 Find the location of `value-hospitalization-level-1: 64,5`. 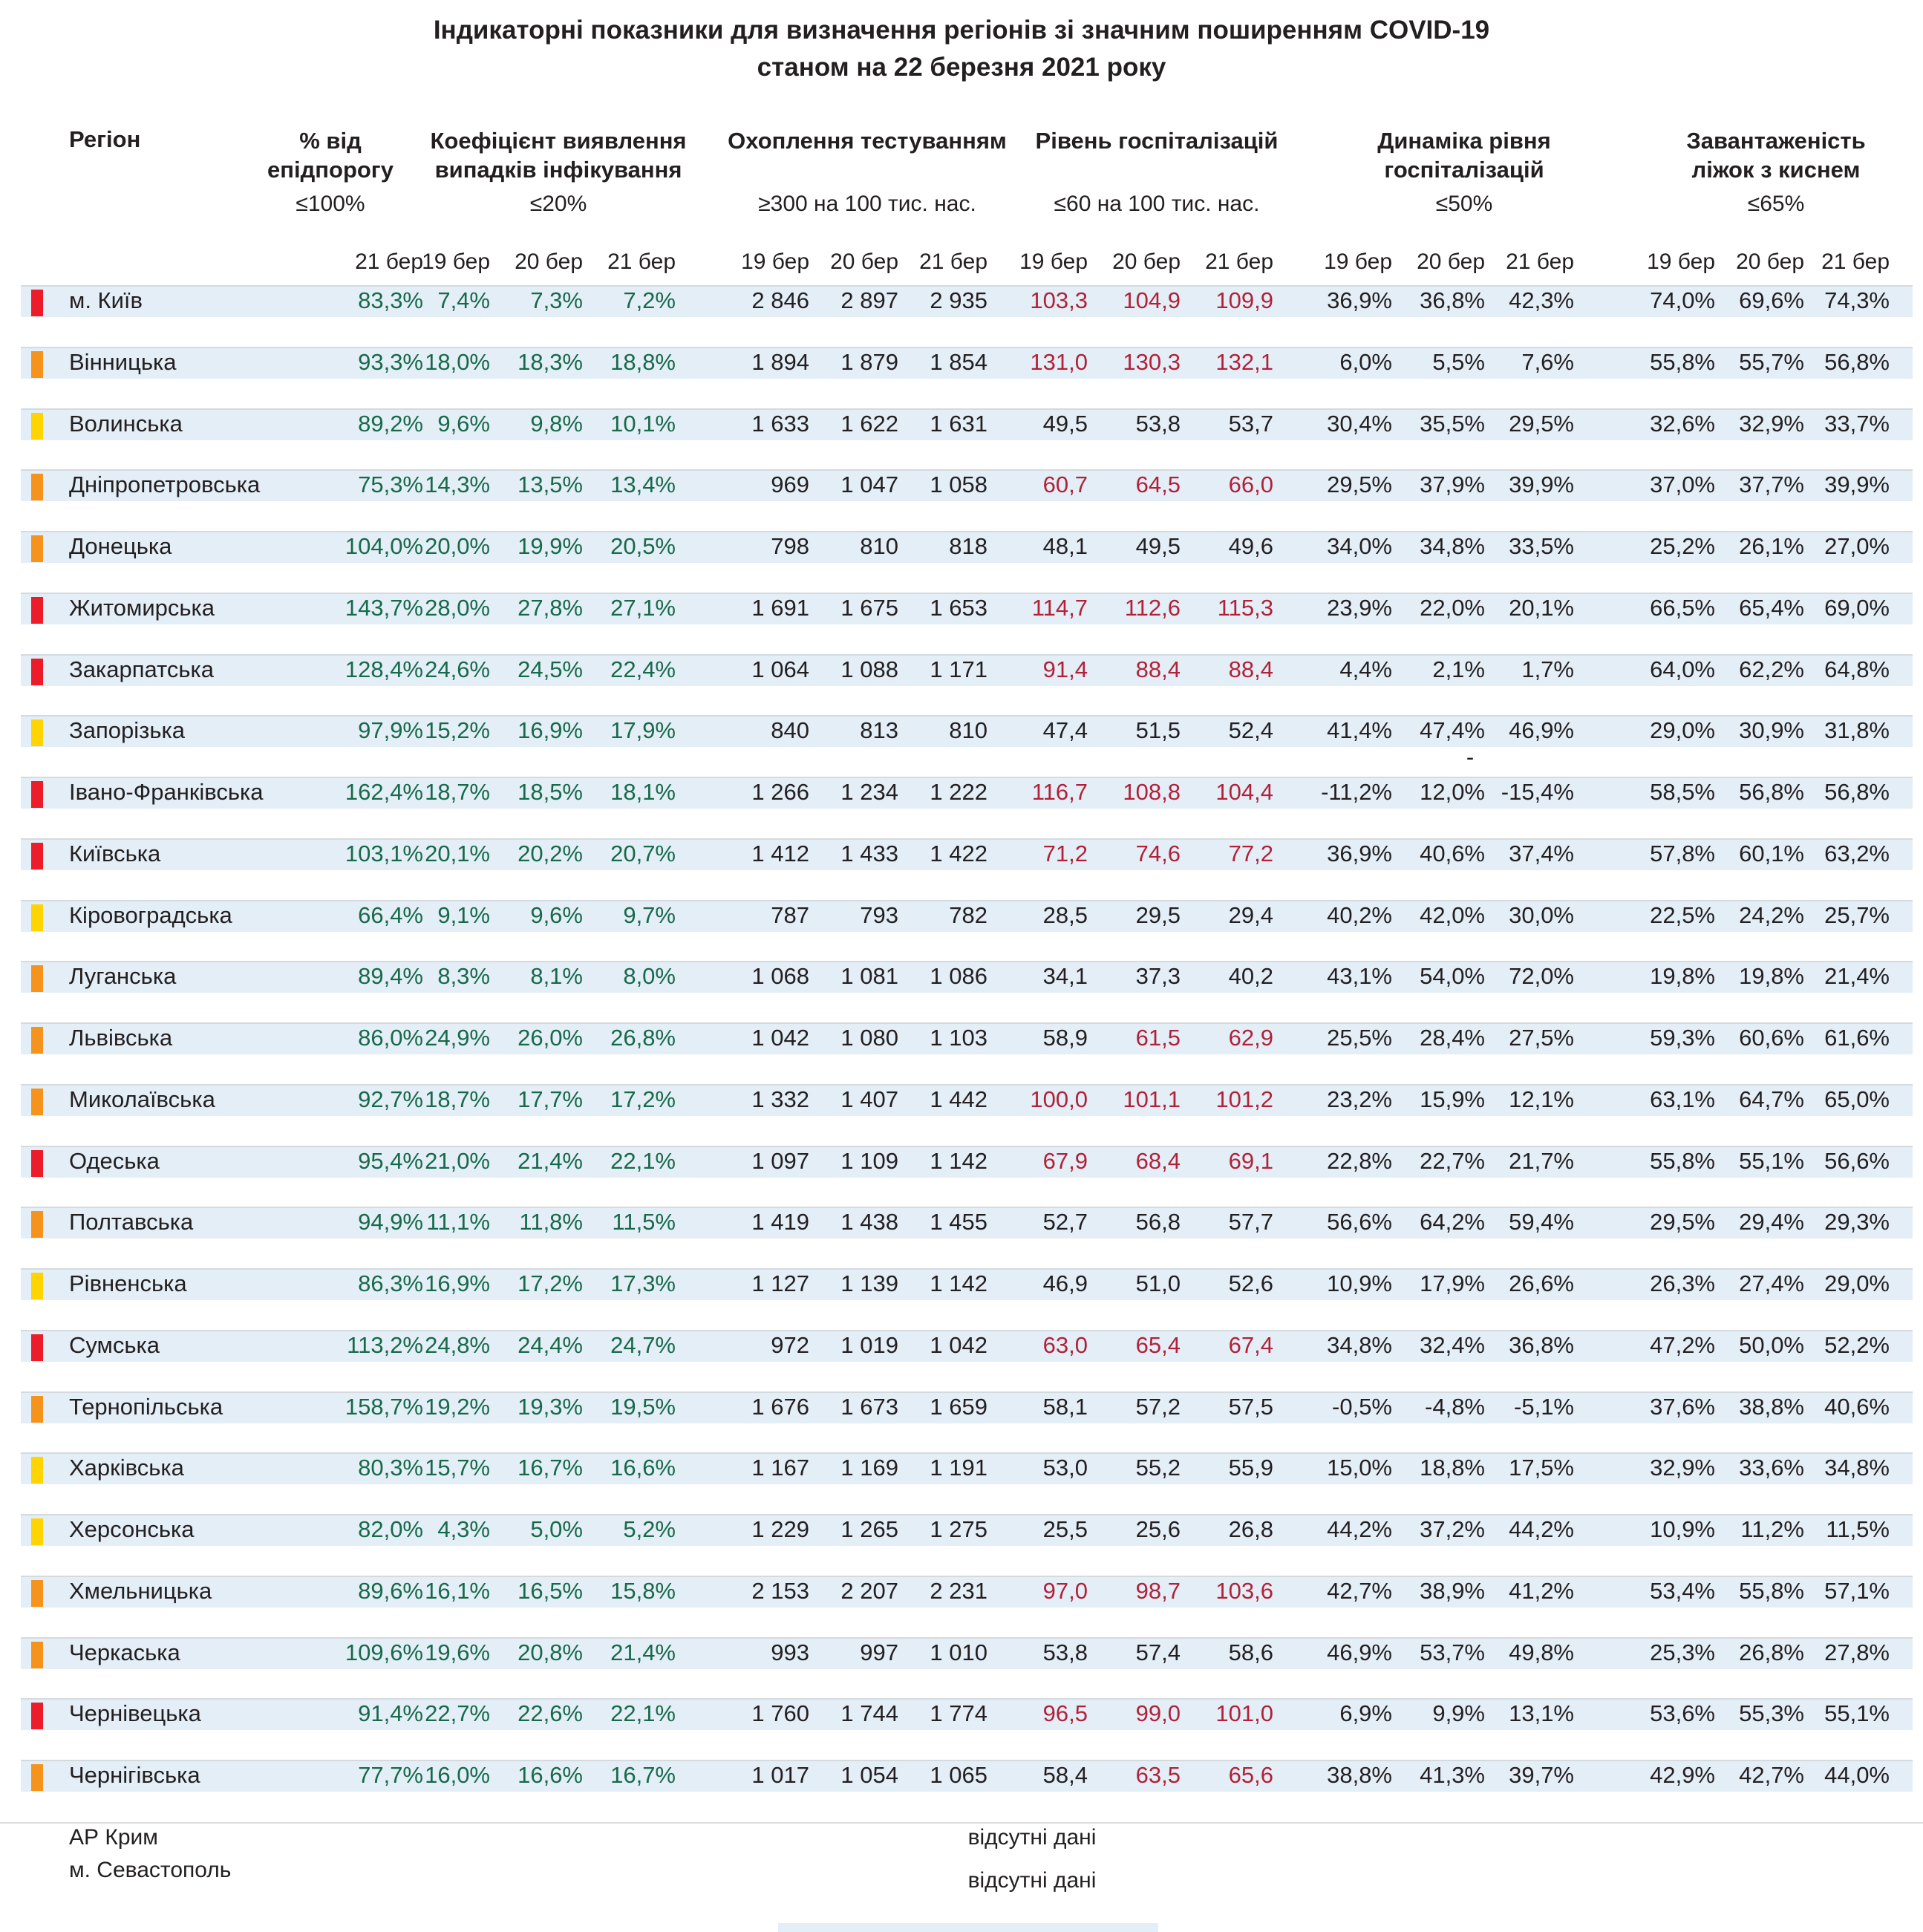

value-hospitalization-level-1: 64,5 is located at coordinates (1158, 484).